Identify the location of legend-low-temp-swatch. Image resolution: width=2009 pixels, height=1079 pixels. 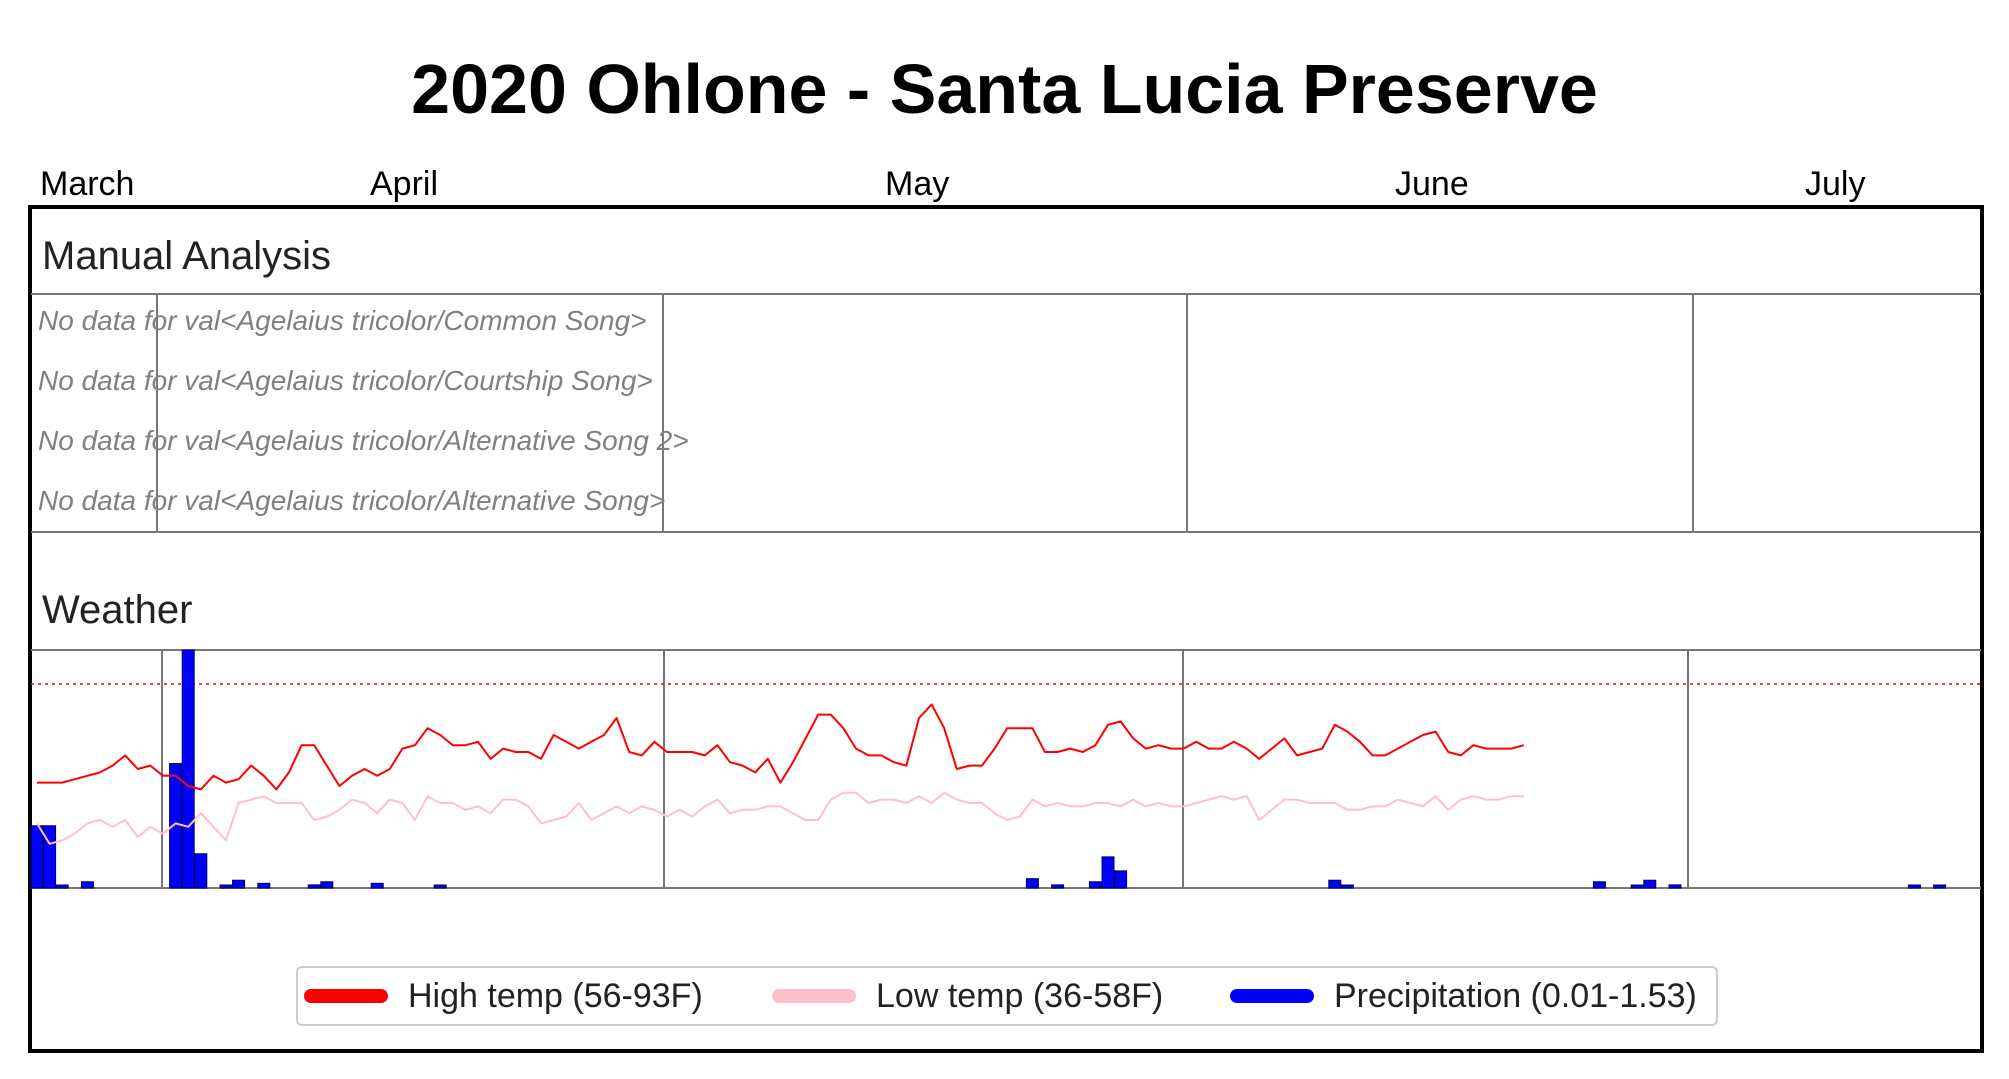
(814, 996).